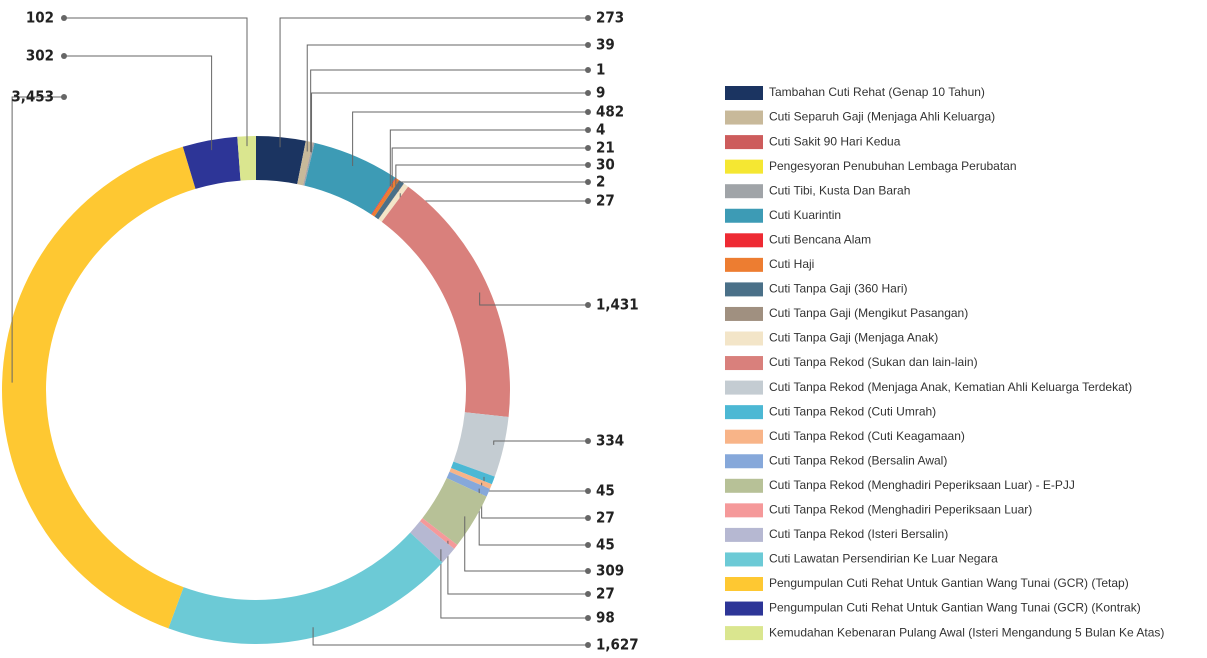 Image resolution: width=1207 pixels, height=658 pixels. I want to click on legend-label: Cuti Tanpa Rekod (Cuti Keagamaan), so click(867, 436).